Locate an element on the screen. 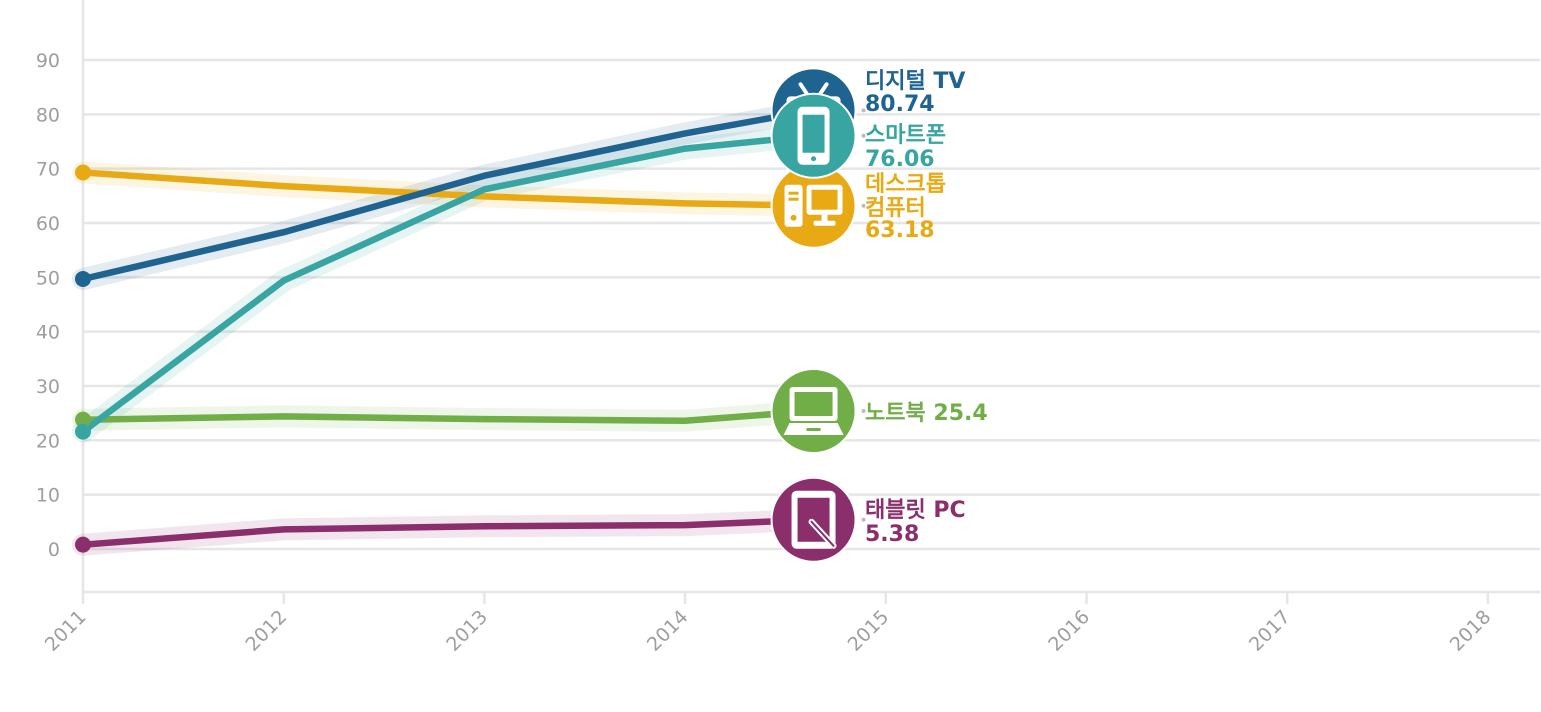  y-tick-label: 50 is located at coordinates (48, 278).